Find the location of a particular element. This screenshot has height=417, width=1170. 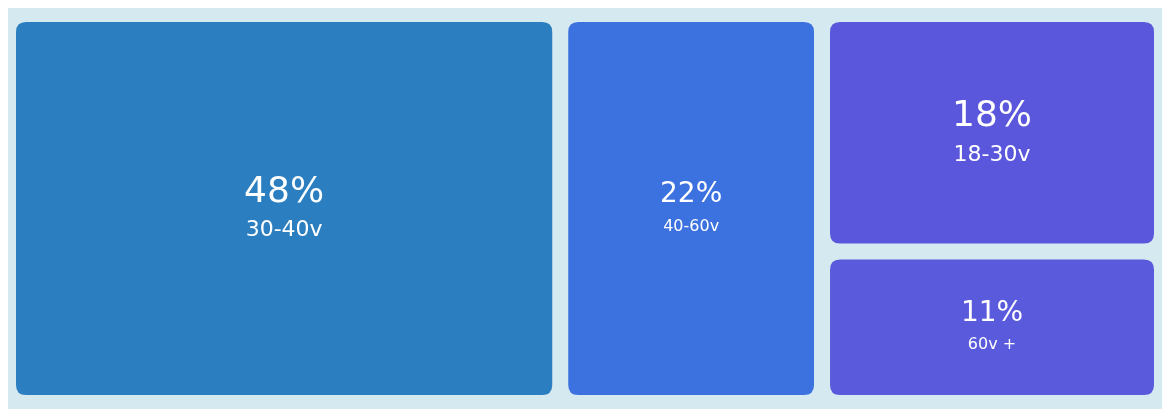

data-label: 18% is located at coordinates (992, 114).